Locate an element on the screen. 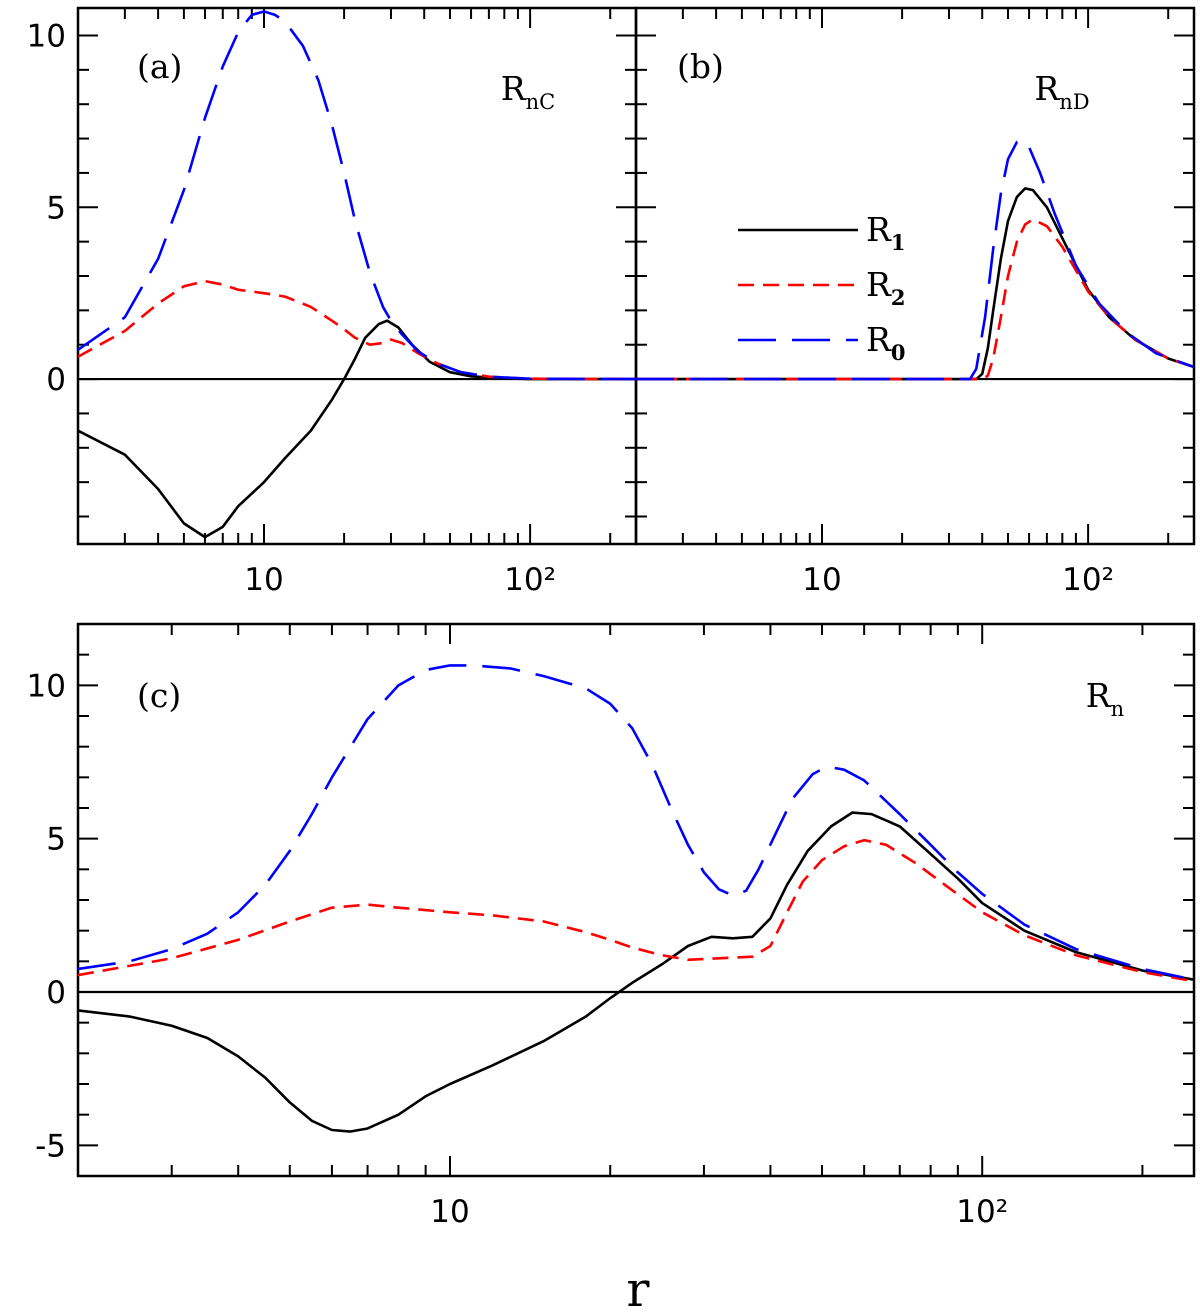  panel-label: (a) is located at coordinates (159, 66).